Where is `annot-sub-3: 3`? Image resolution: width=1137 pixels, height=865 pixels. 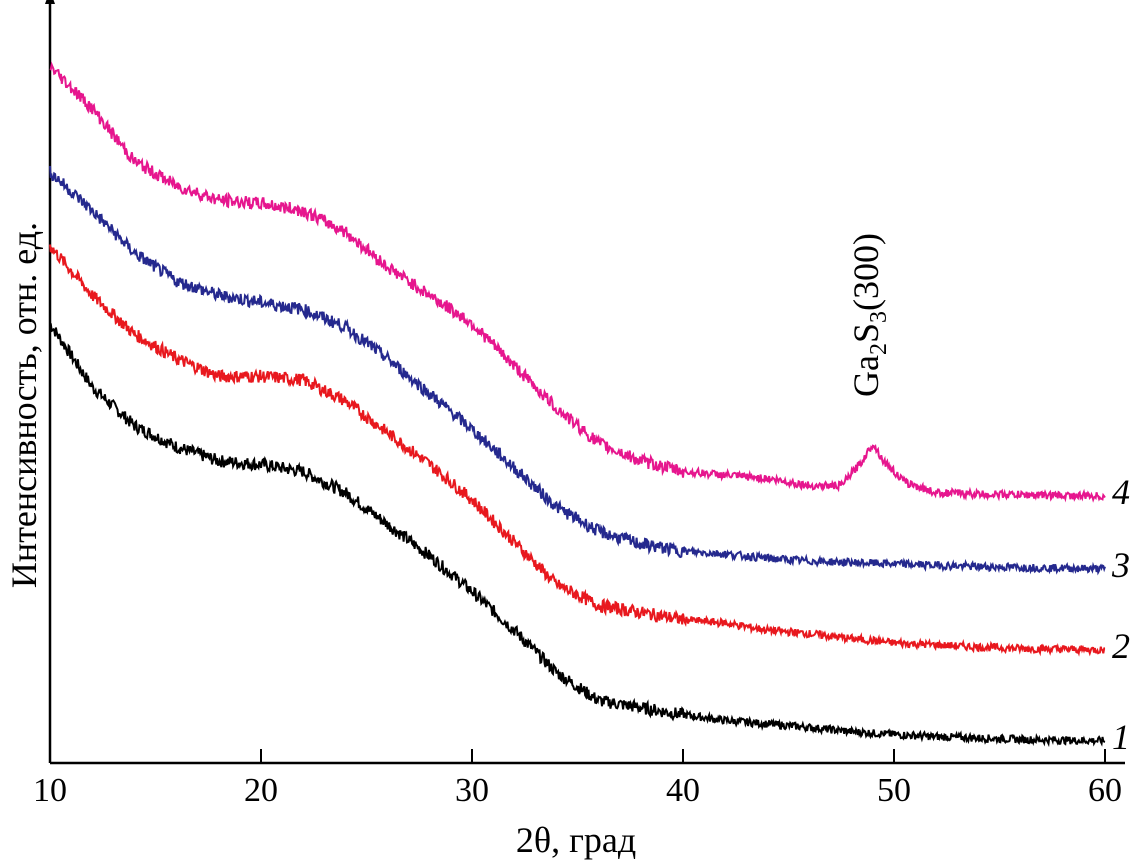
annot-sub-3: 3 is located at coordinates (879, 317).